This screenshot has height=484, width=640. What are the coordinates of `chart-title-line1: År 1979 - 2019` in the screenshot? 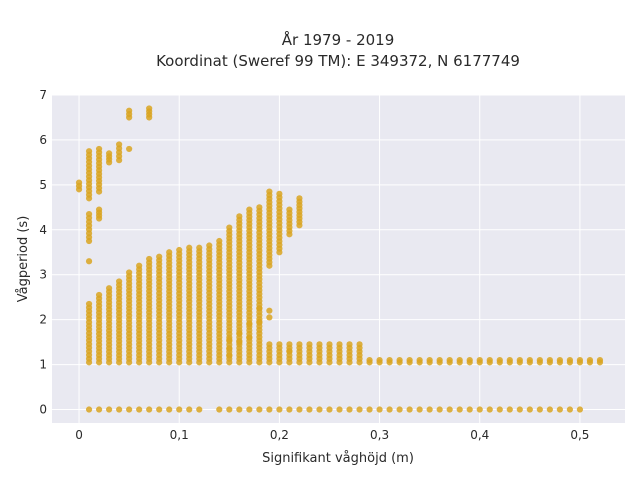 It's located at (338, 39).